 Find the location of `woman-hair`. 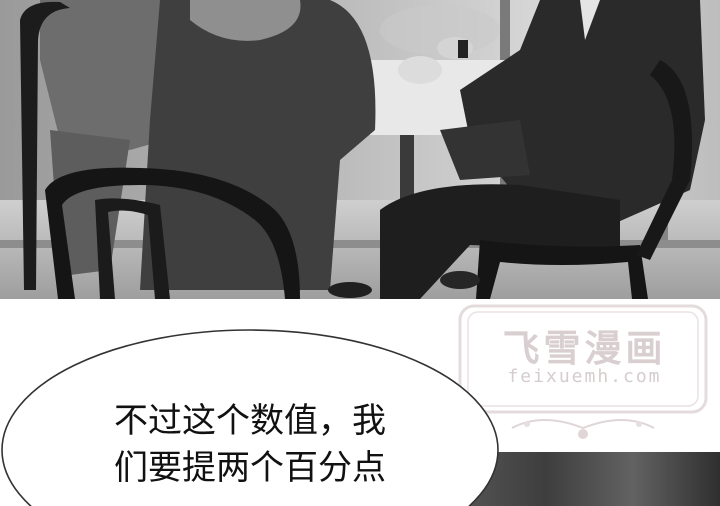

woman-hair is located at coordinates (245, 20).